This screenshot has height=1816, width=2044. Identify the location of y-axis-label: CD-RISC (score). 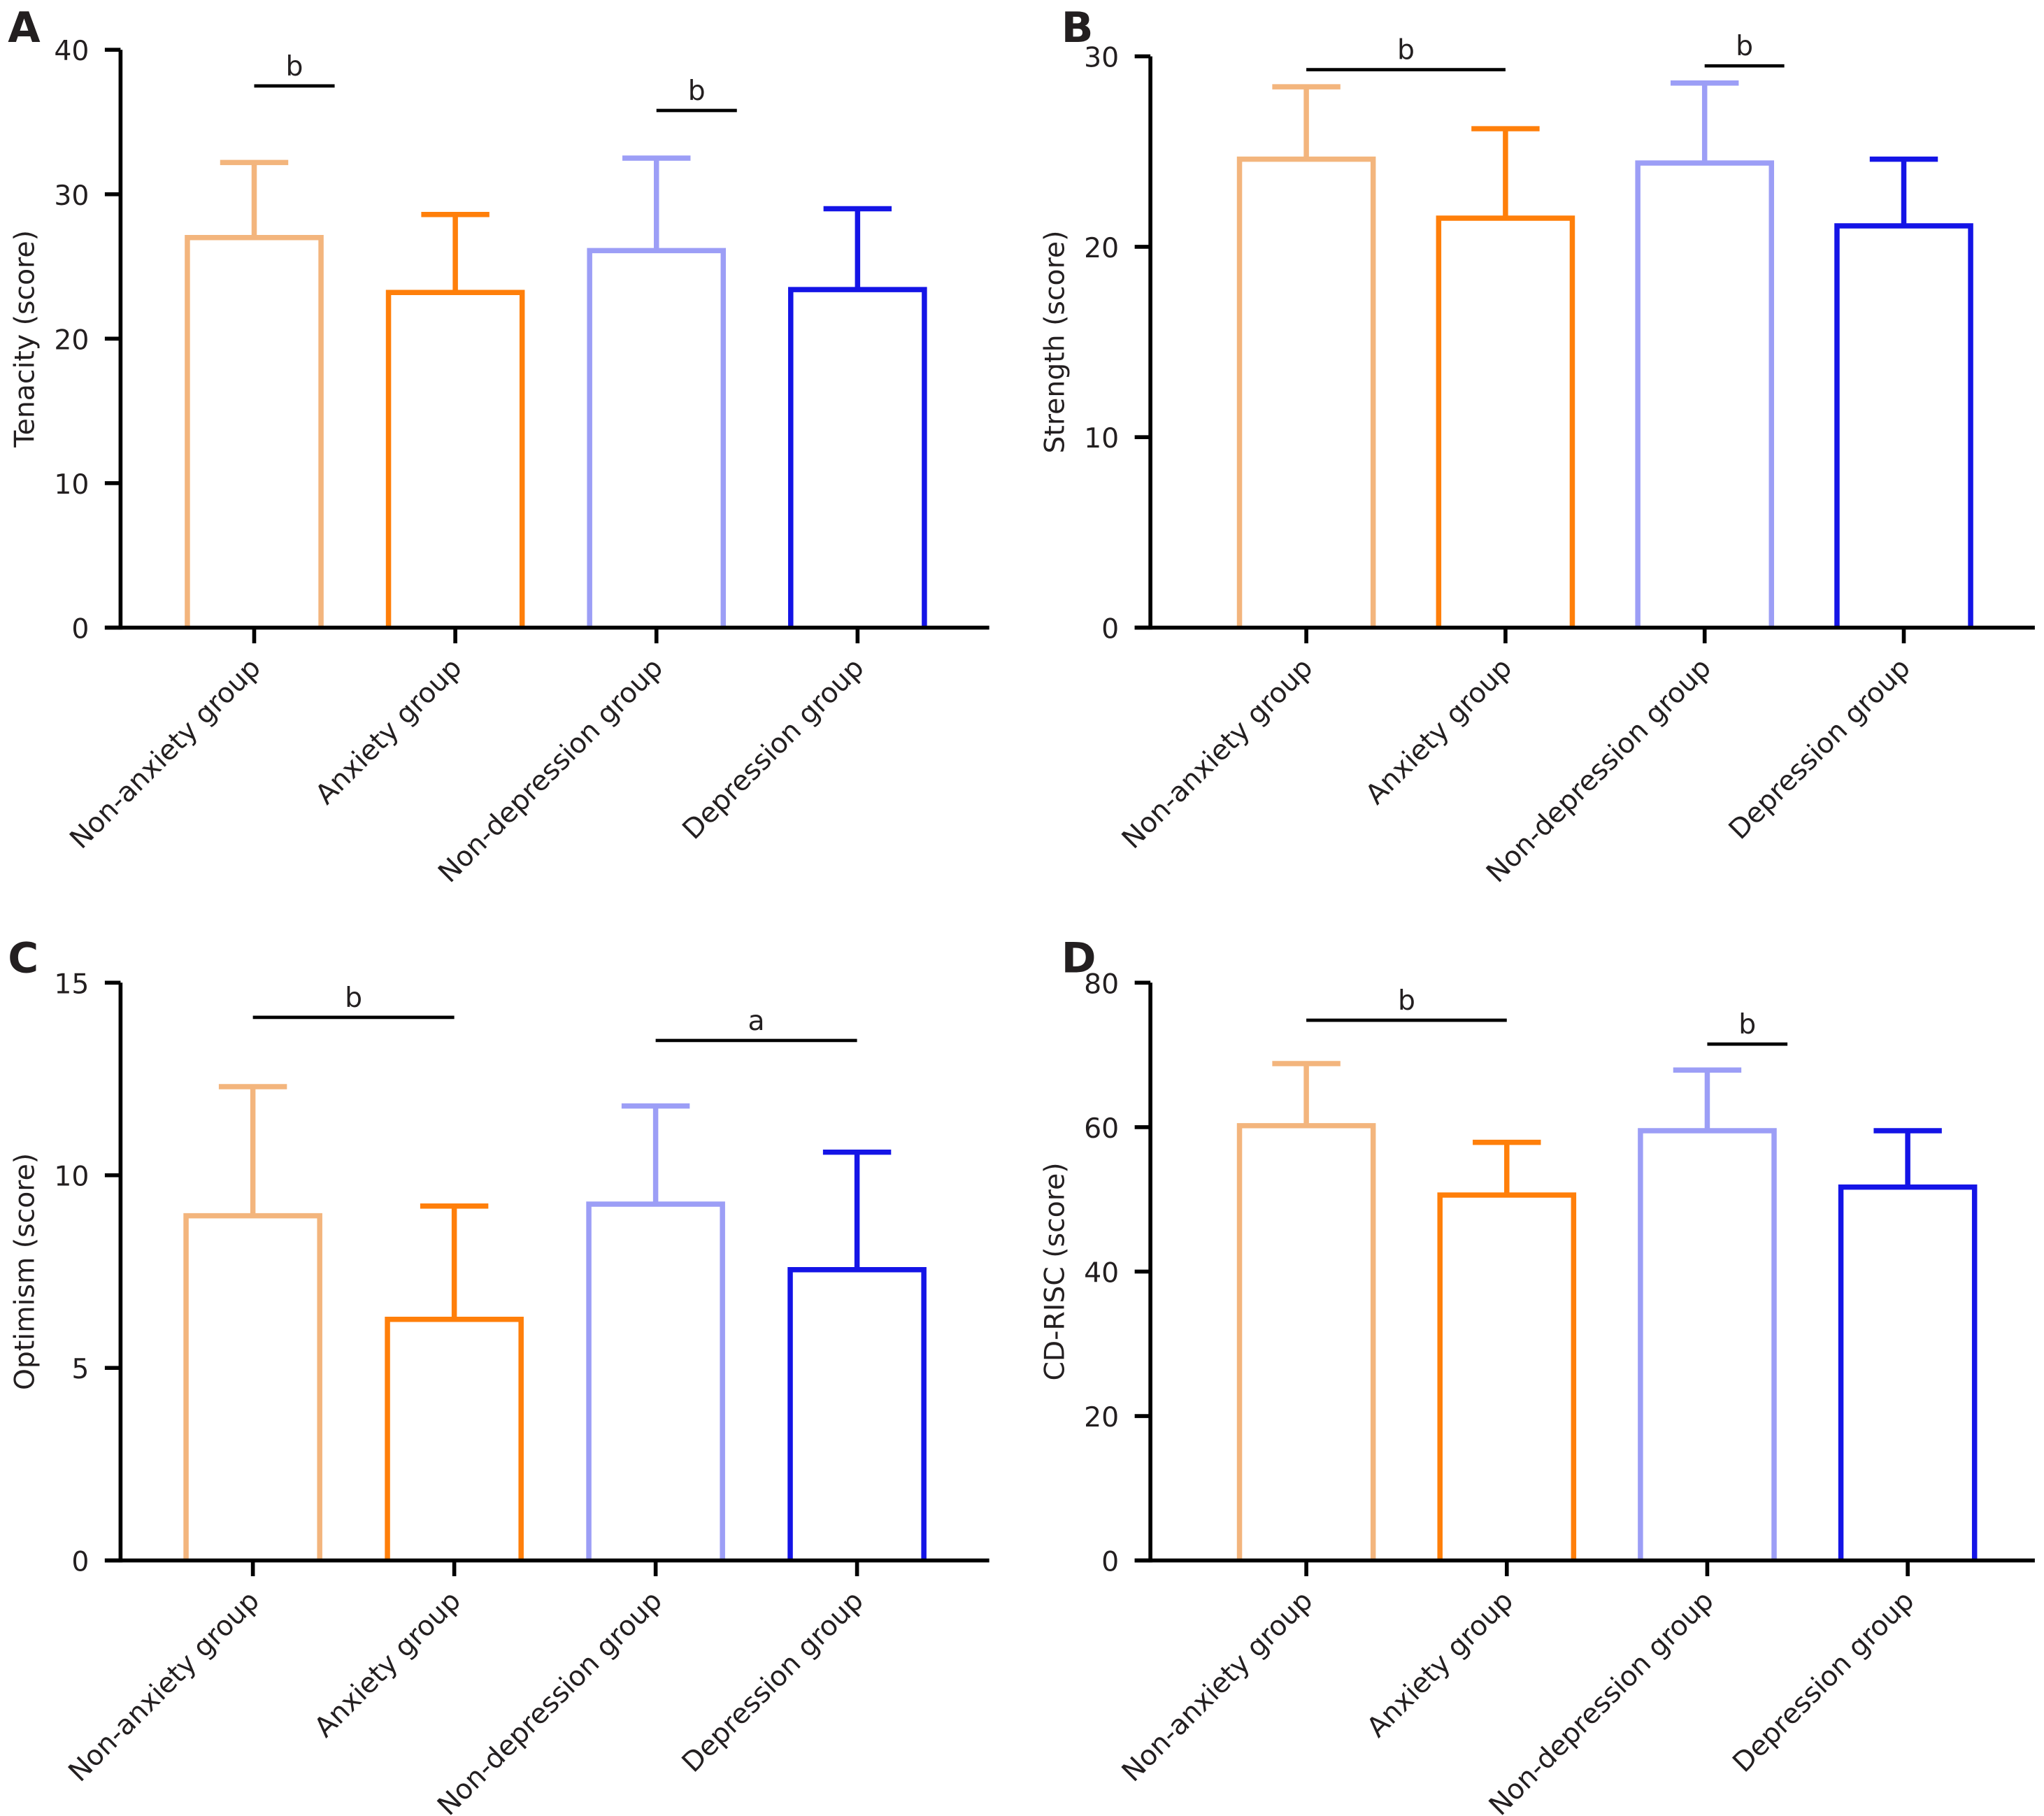
(1054, 1271).